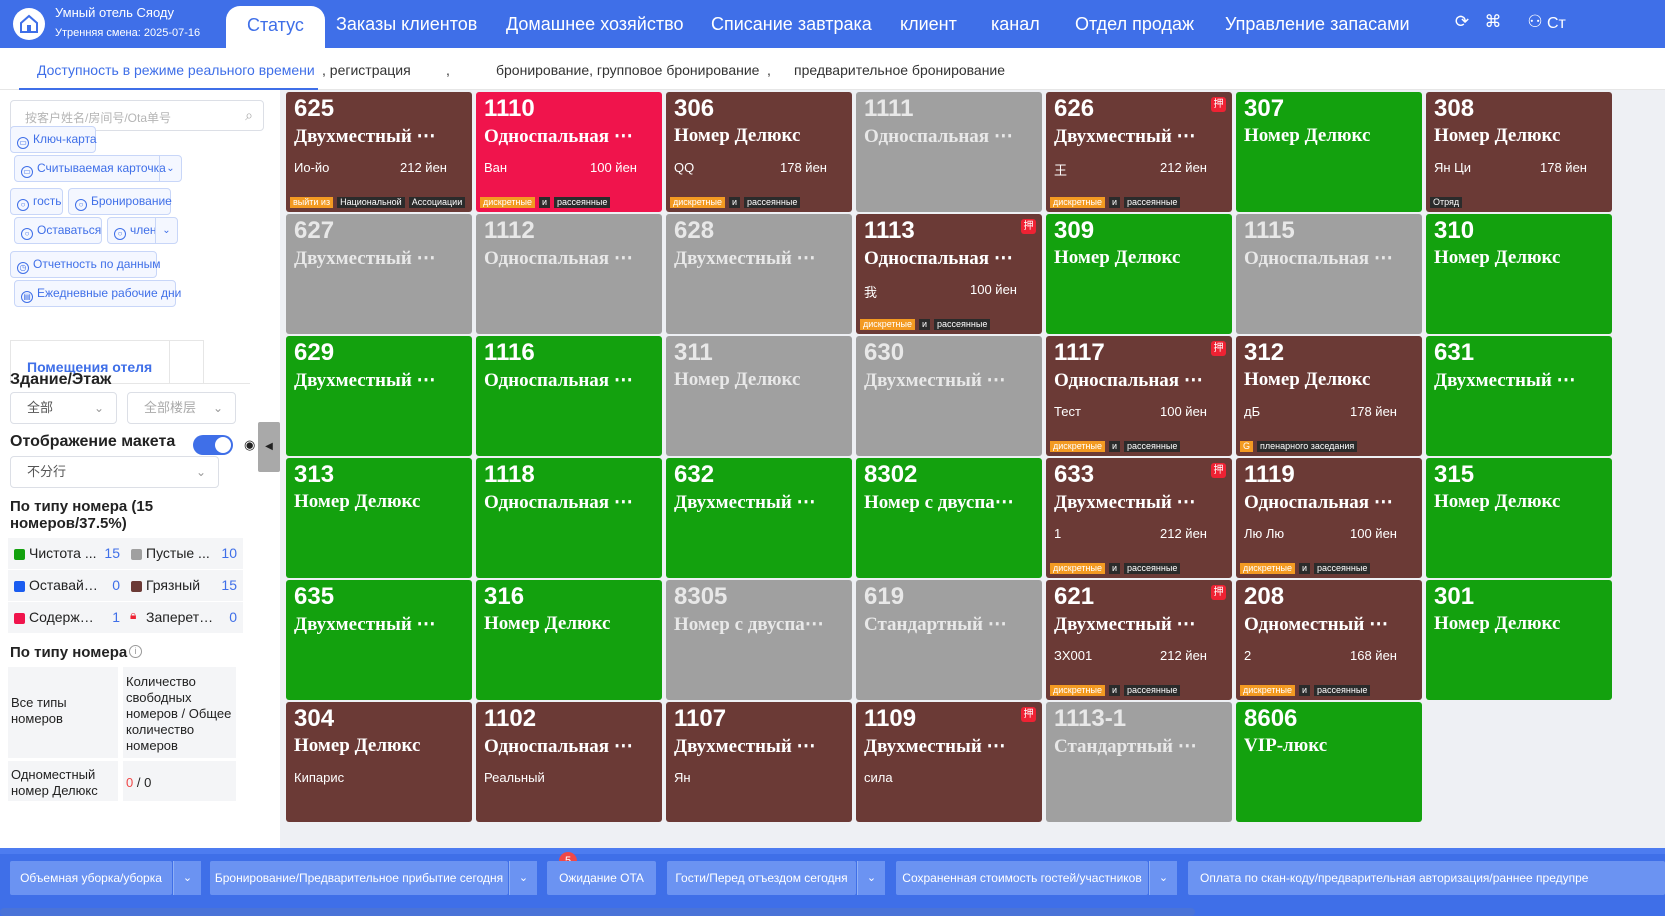 This screenshot has width=1665, height=916. I want to click on tab-breakfast: Списание завтрака, so click(791, 24).